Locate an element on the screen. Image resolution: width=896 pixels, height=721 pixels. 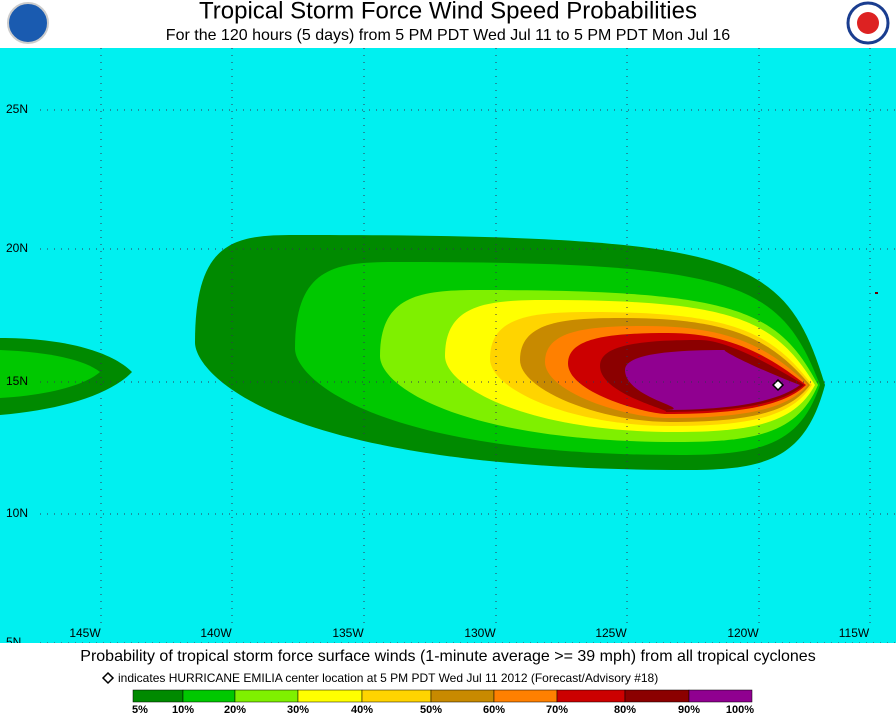
legend-label: 20% is located at coordinates (235, 710).